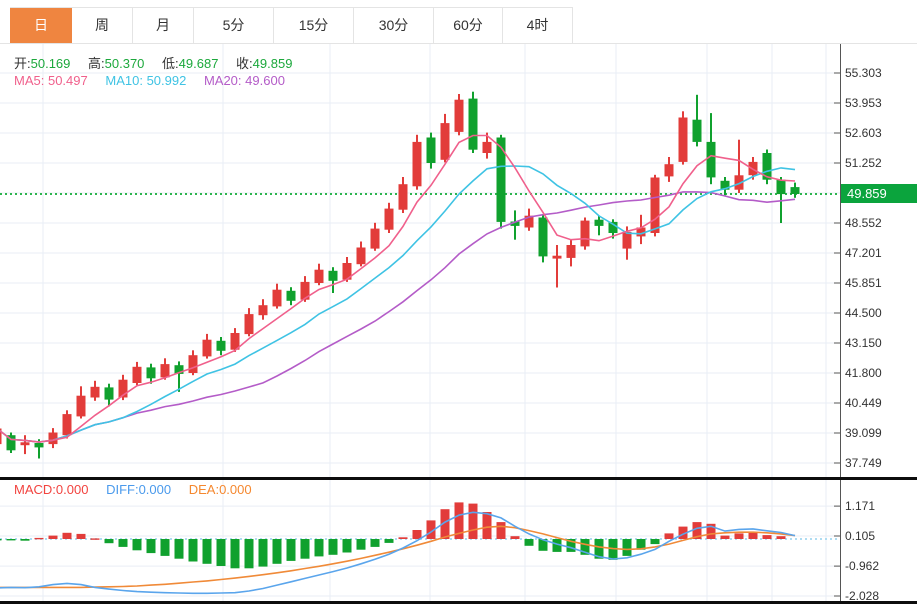 Image resolution: width=917 pixels, height=606 pixels. I want to click on tab-5min: 5分, so click(234, 25).